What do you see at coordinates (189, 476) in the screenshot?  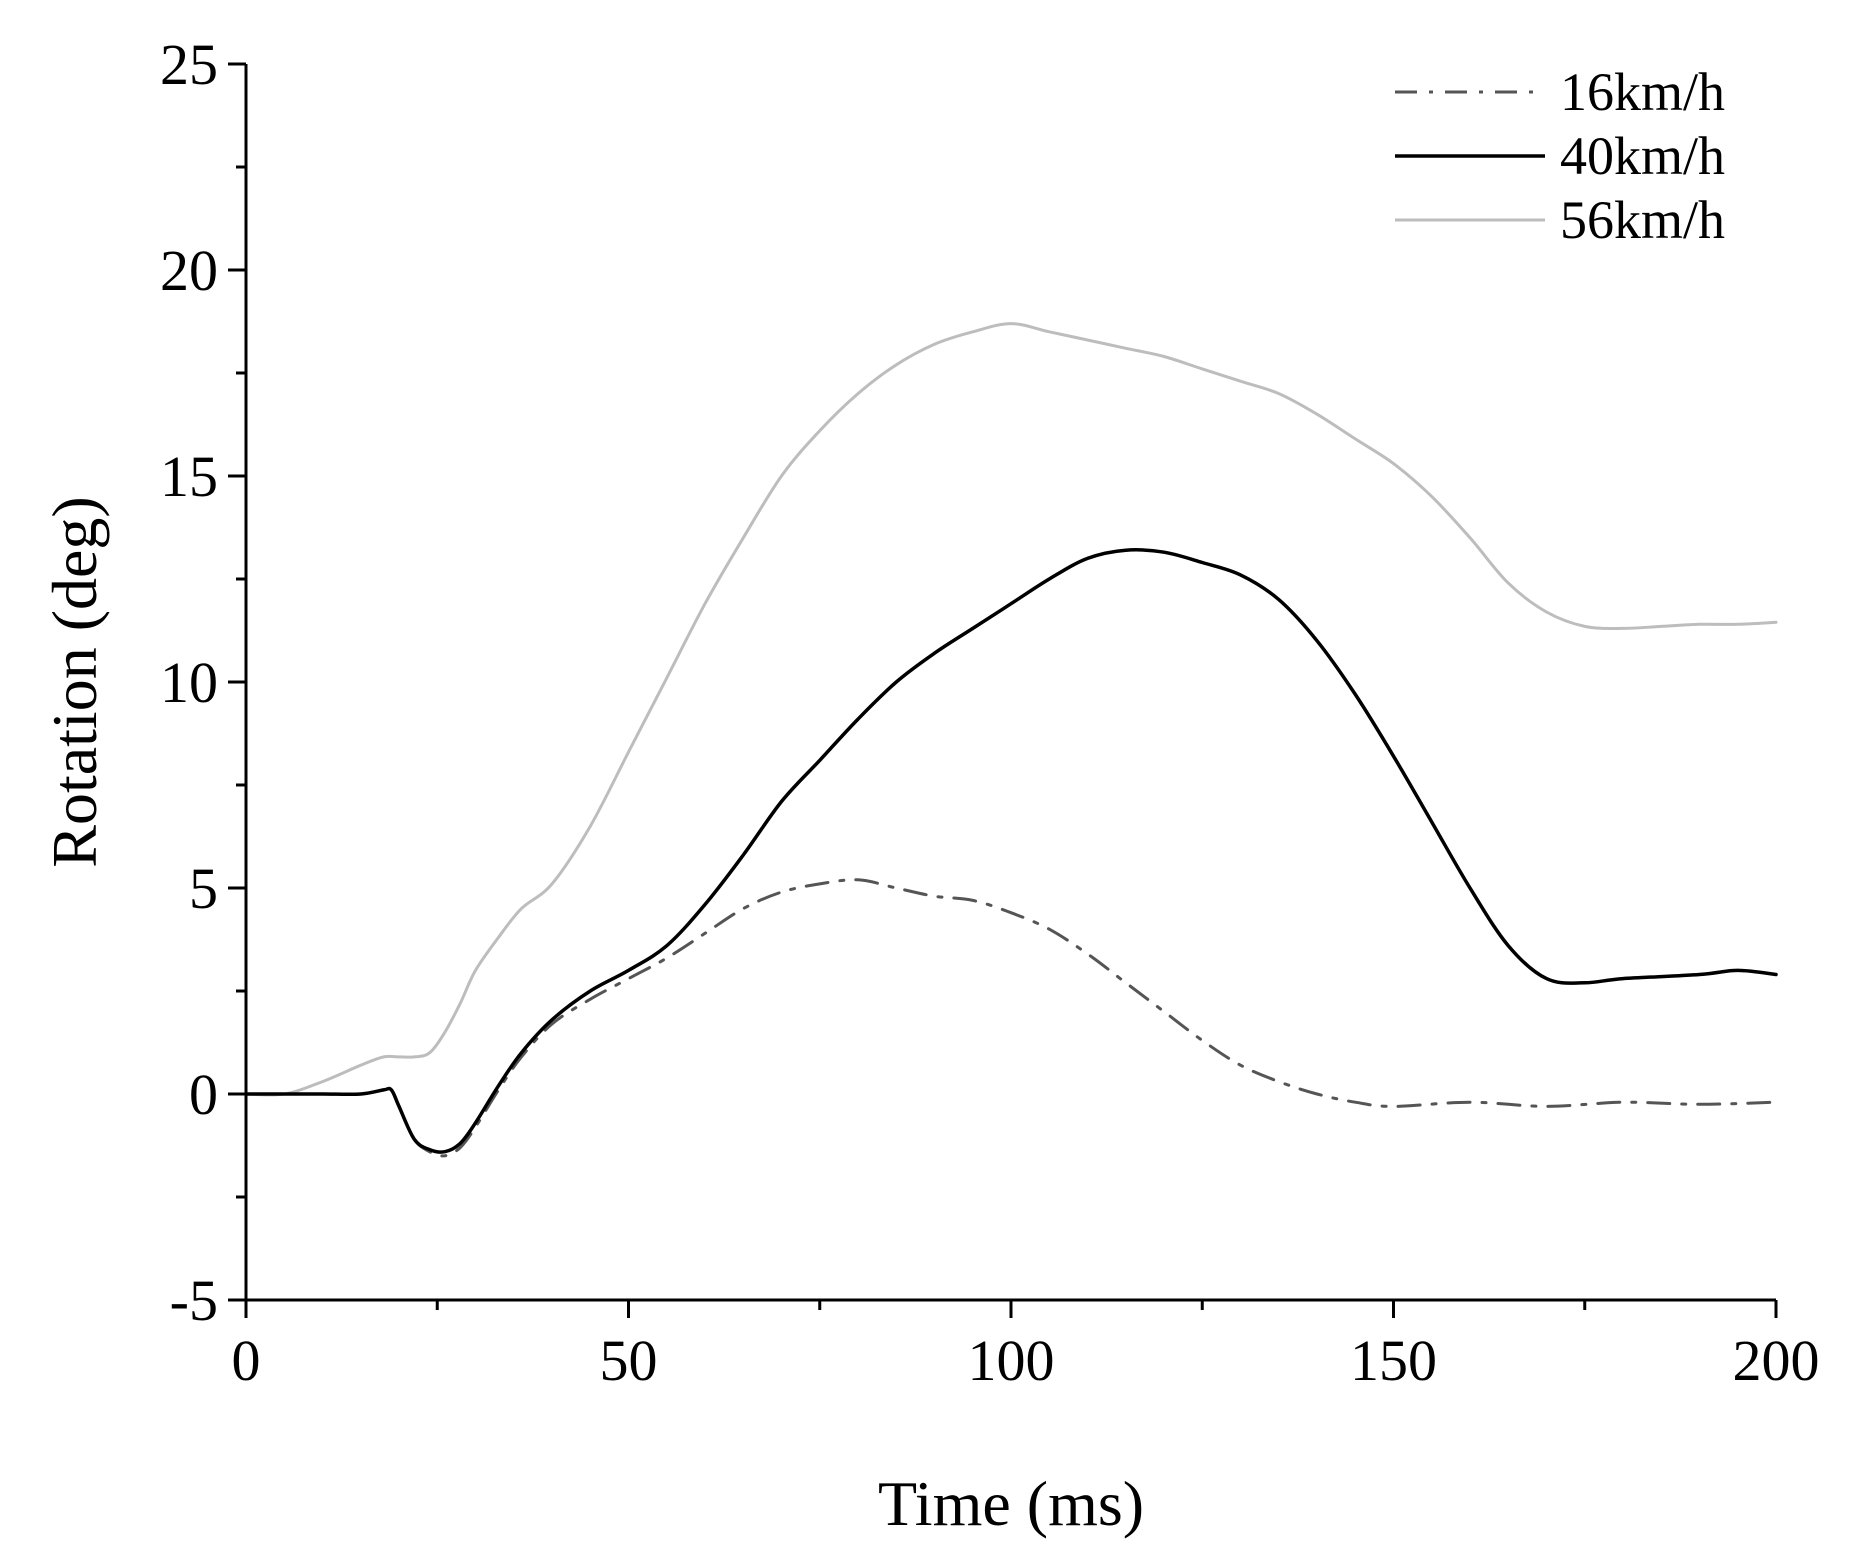 I see `y-tick-label: 15` at bounding box center [189, 476].